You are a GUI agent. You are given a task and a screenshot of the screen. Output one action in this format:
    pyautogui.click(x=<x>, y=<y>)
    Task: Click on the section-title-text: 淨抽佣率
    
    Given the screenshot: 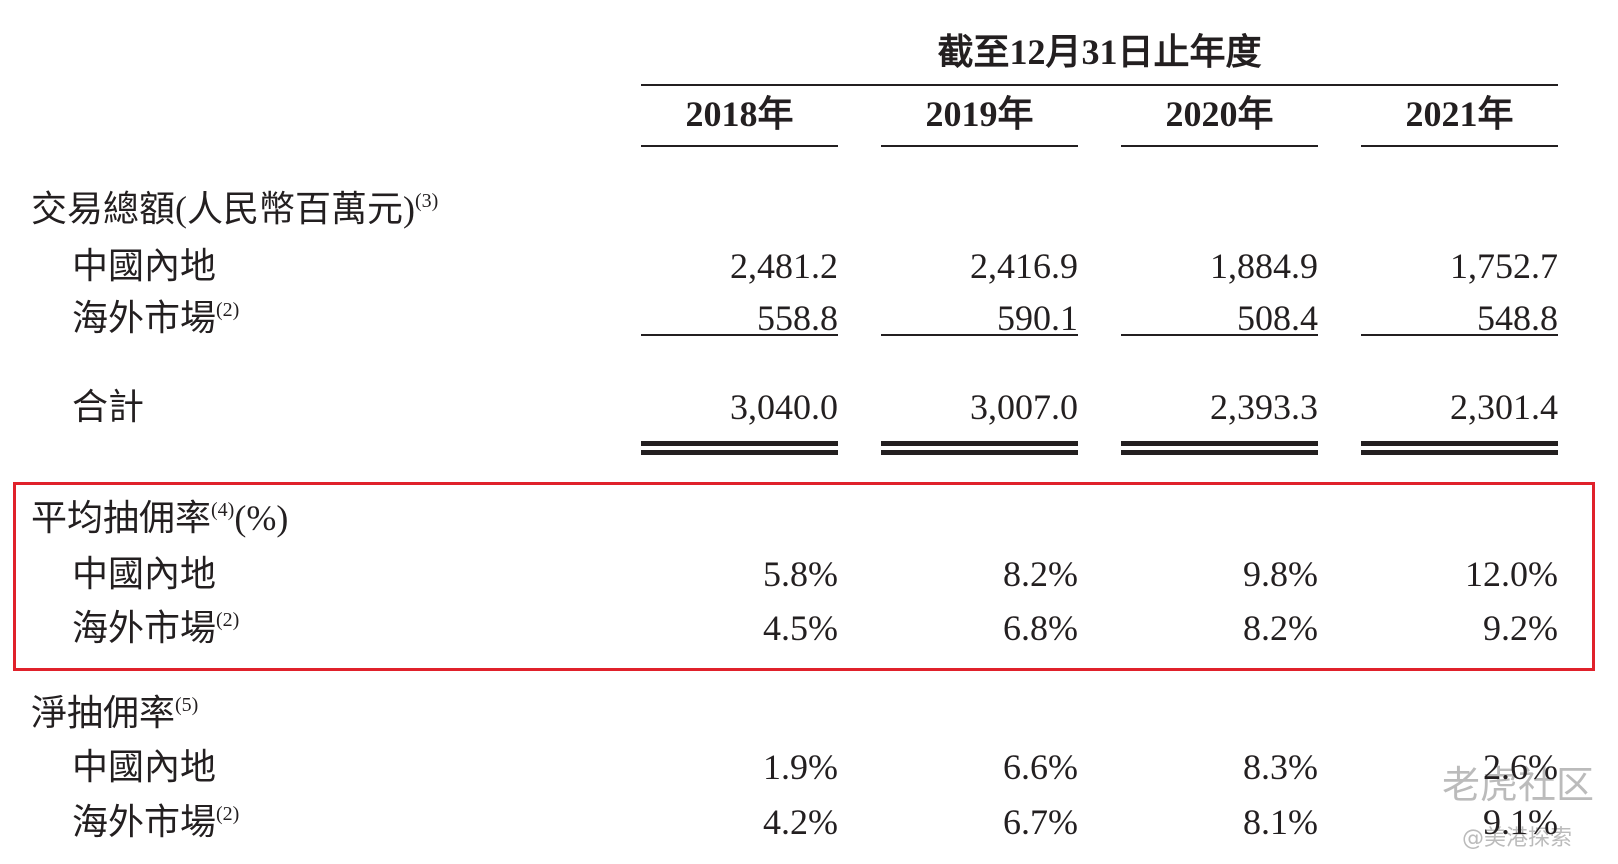 What is the action you would take?
    pyautogui.click(x=103, y=713)
    